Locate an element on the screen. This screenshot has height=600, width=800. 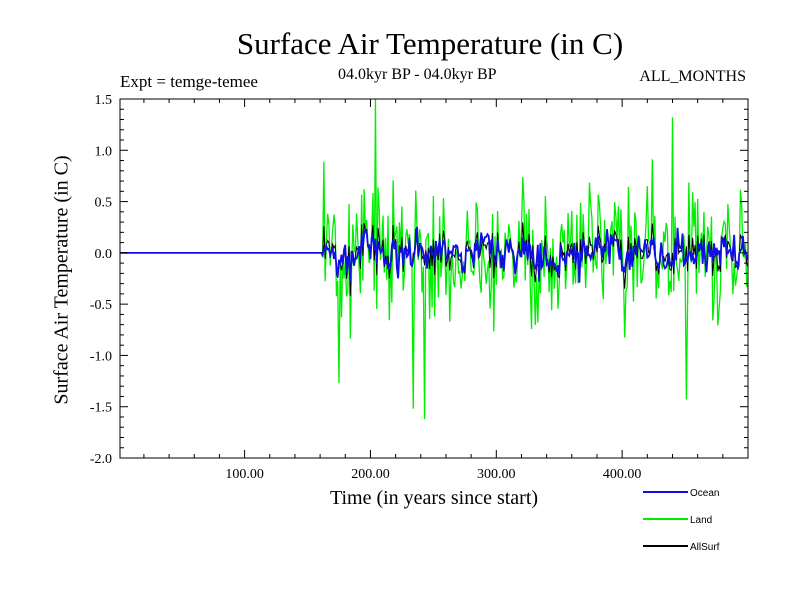
x-tick-label: 200.00 is located at coordinates (370, 474).